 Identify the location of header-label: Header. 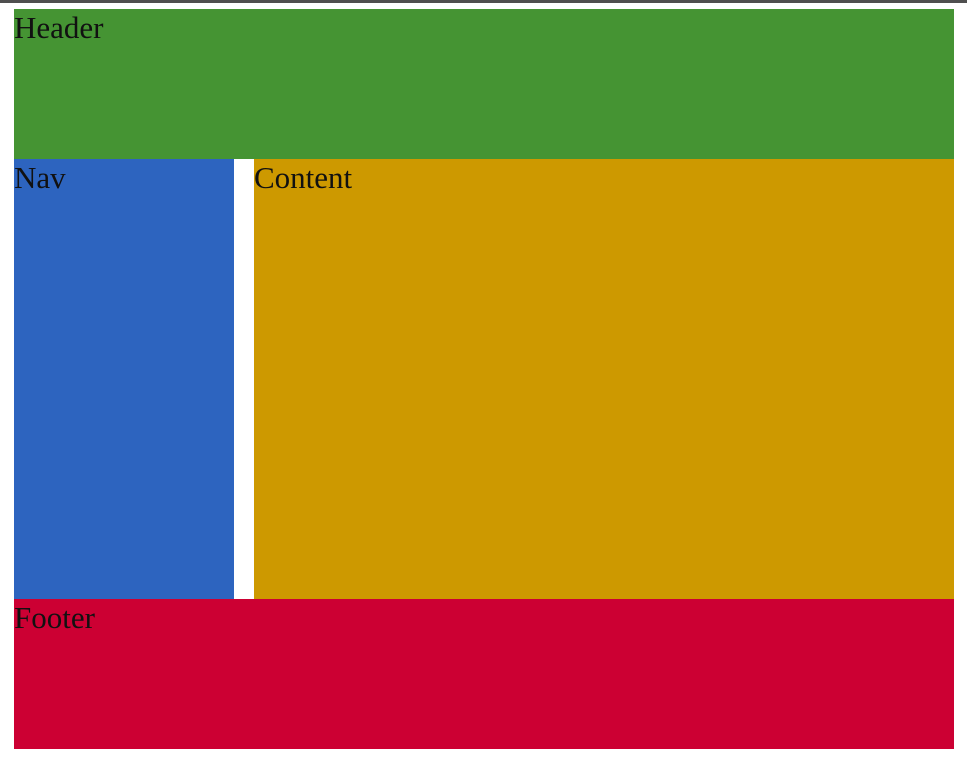
(59, 27).